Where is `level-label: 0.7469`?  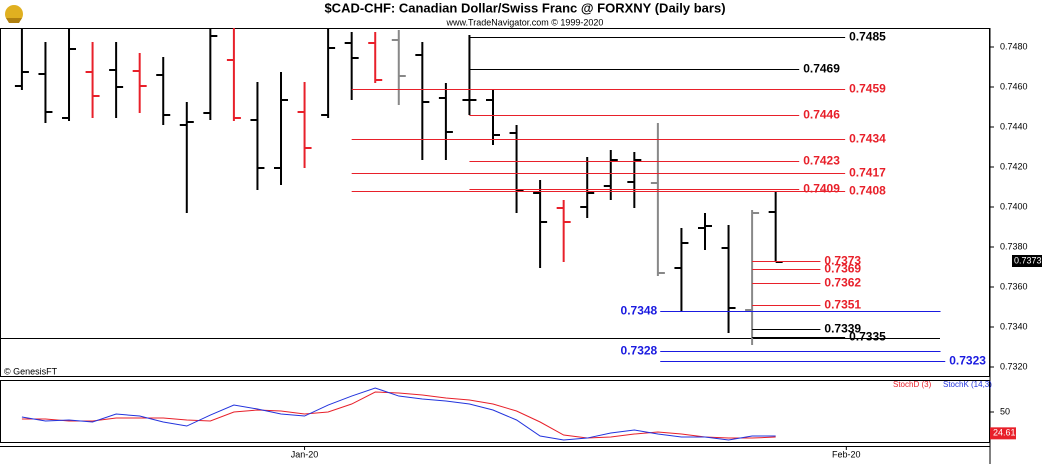 level-label: 0.7469 is located at coordinates (821, 69).